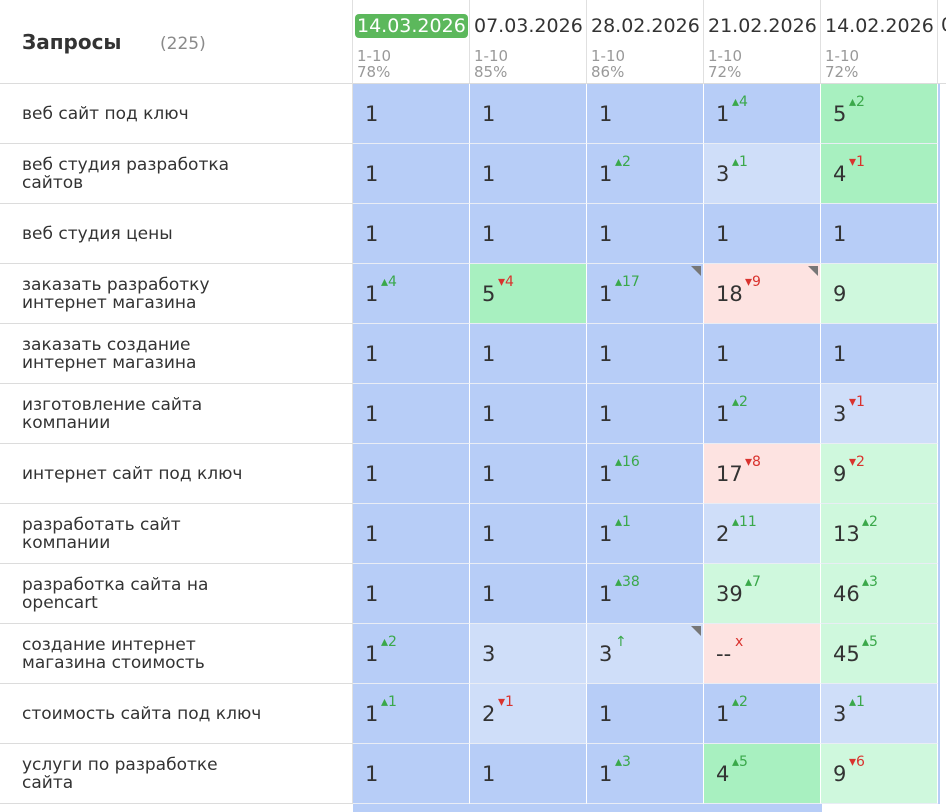 This screenshot has width=946, height=812. Describe the element at coordinates (176, 654) in the screenshot. I see `query-row-label: создание интернет магазина стоимость` at that location.